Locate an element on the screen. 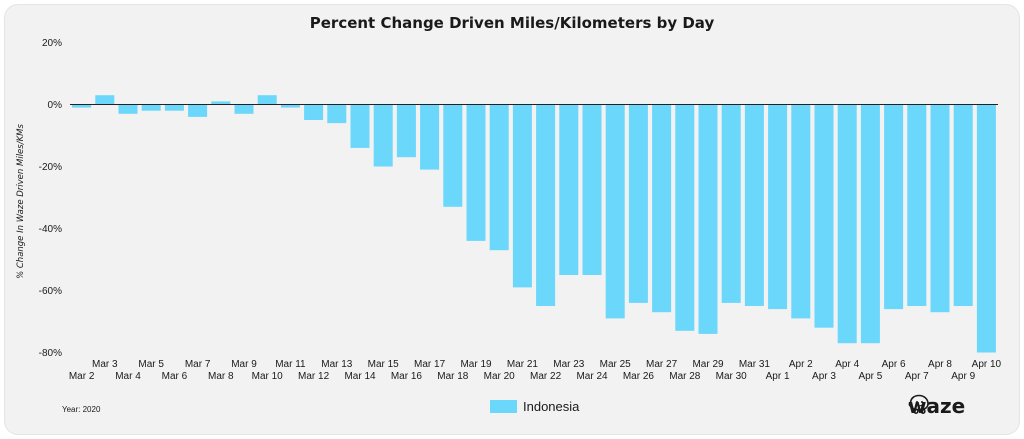 This screenshot has width=1024, height=439. x-tick-label: Mar 21 is located at coordinates (523, 364).